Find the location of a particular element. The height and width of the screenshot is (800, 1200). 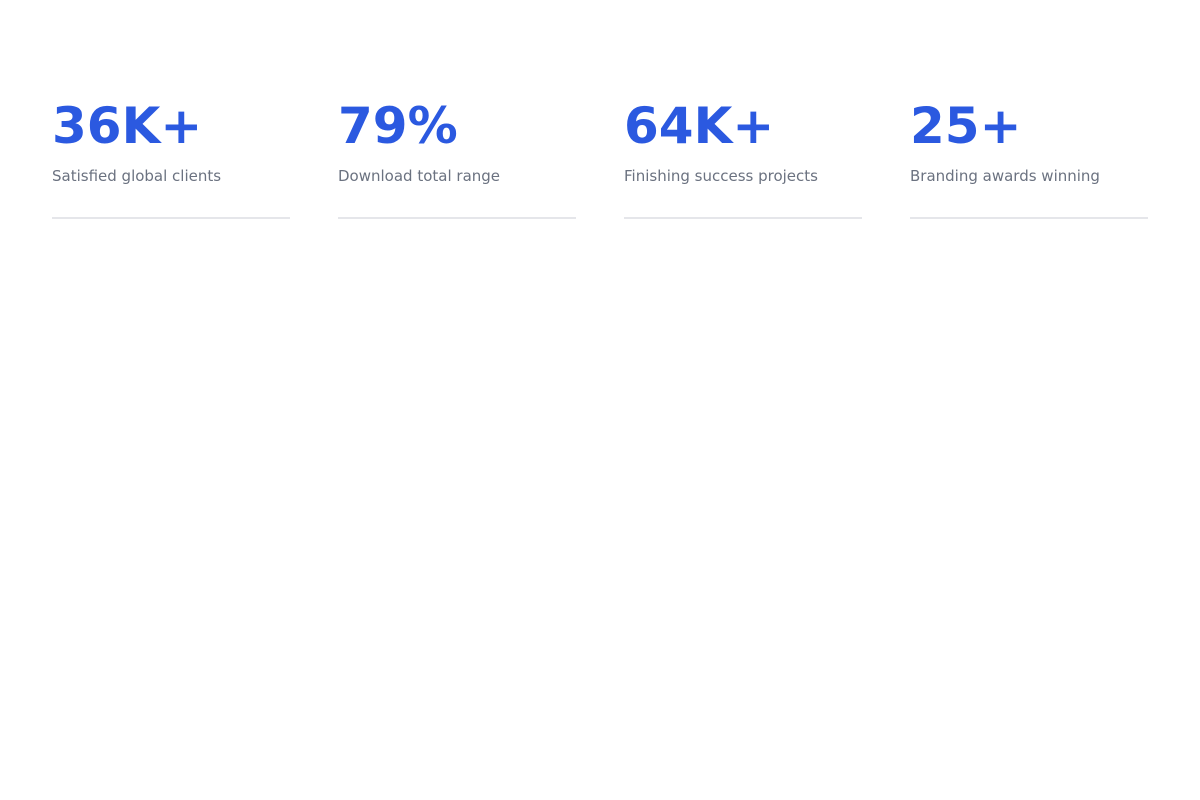

stat-value: 36K+ is located at coordinates (127, 126).